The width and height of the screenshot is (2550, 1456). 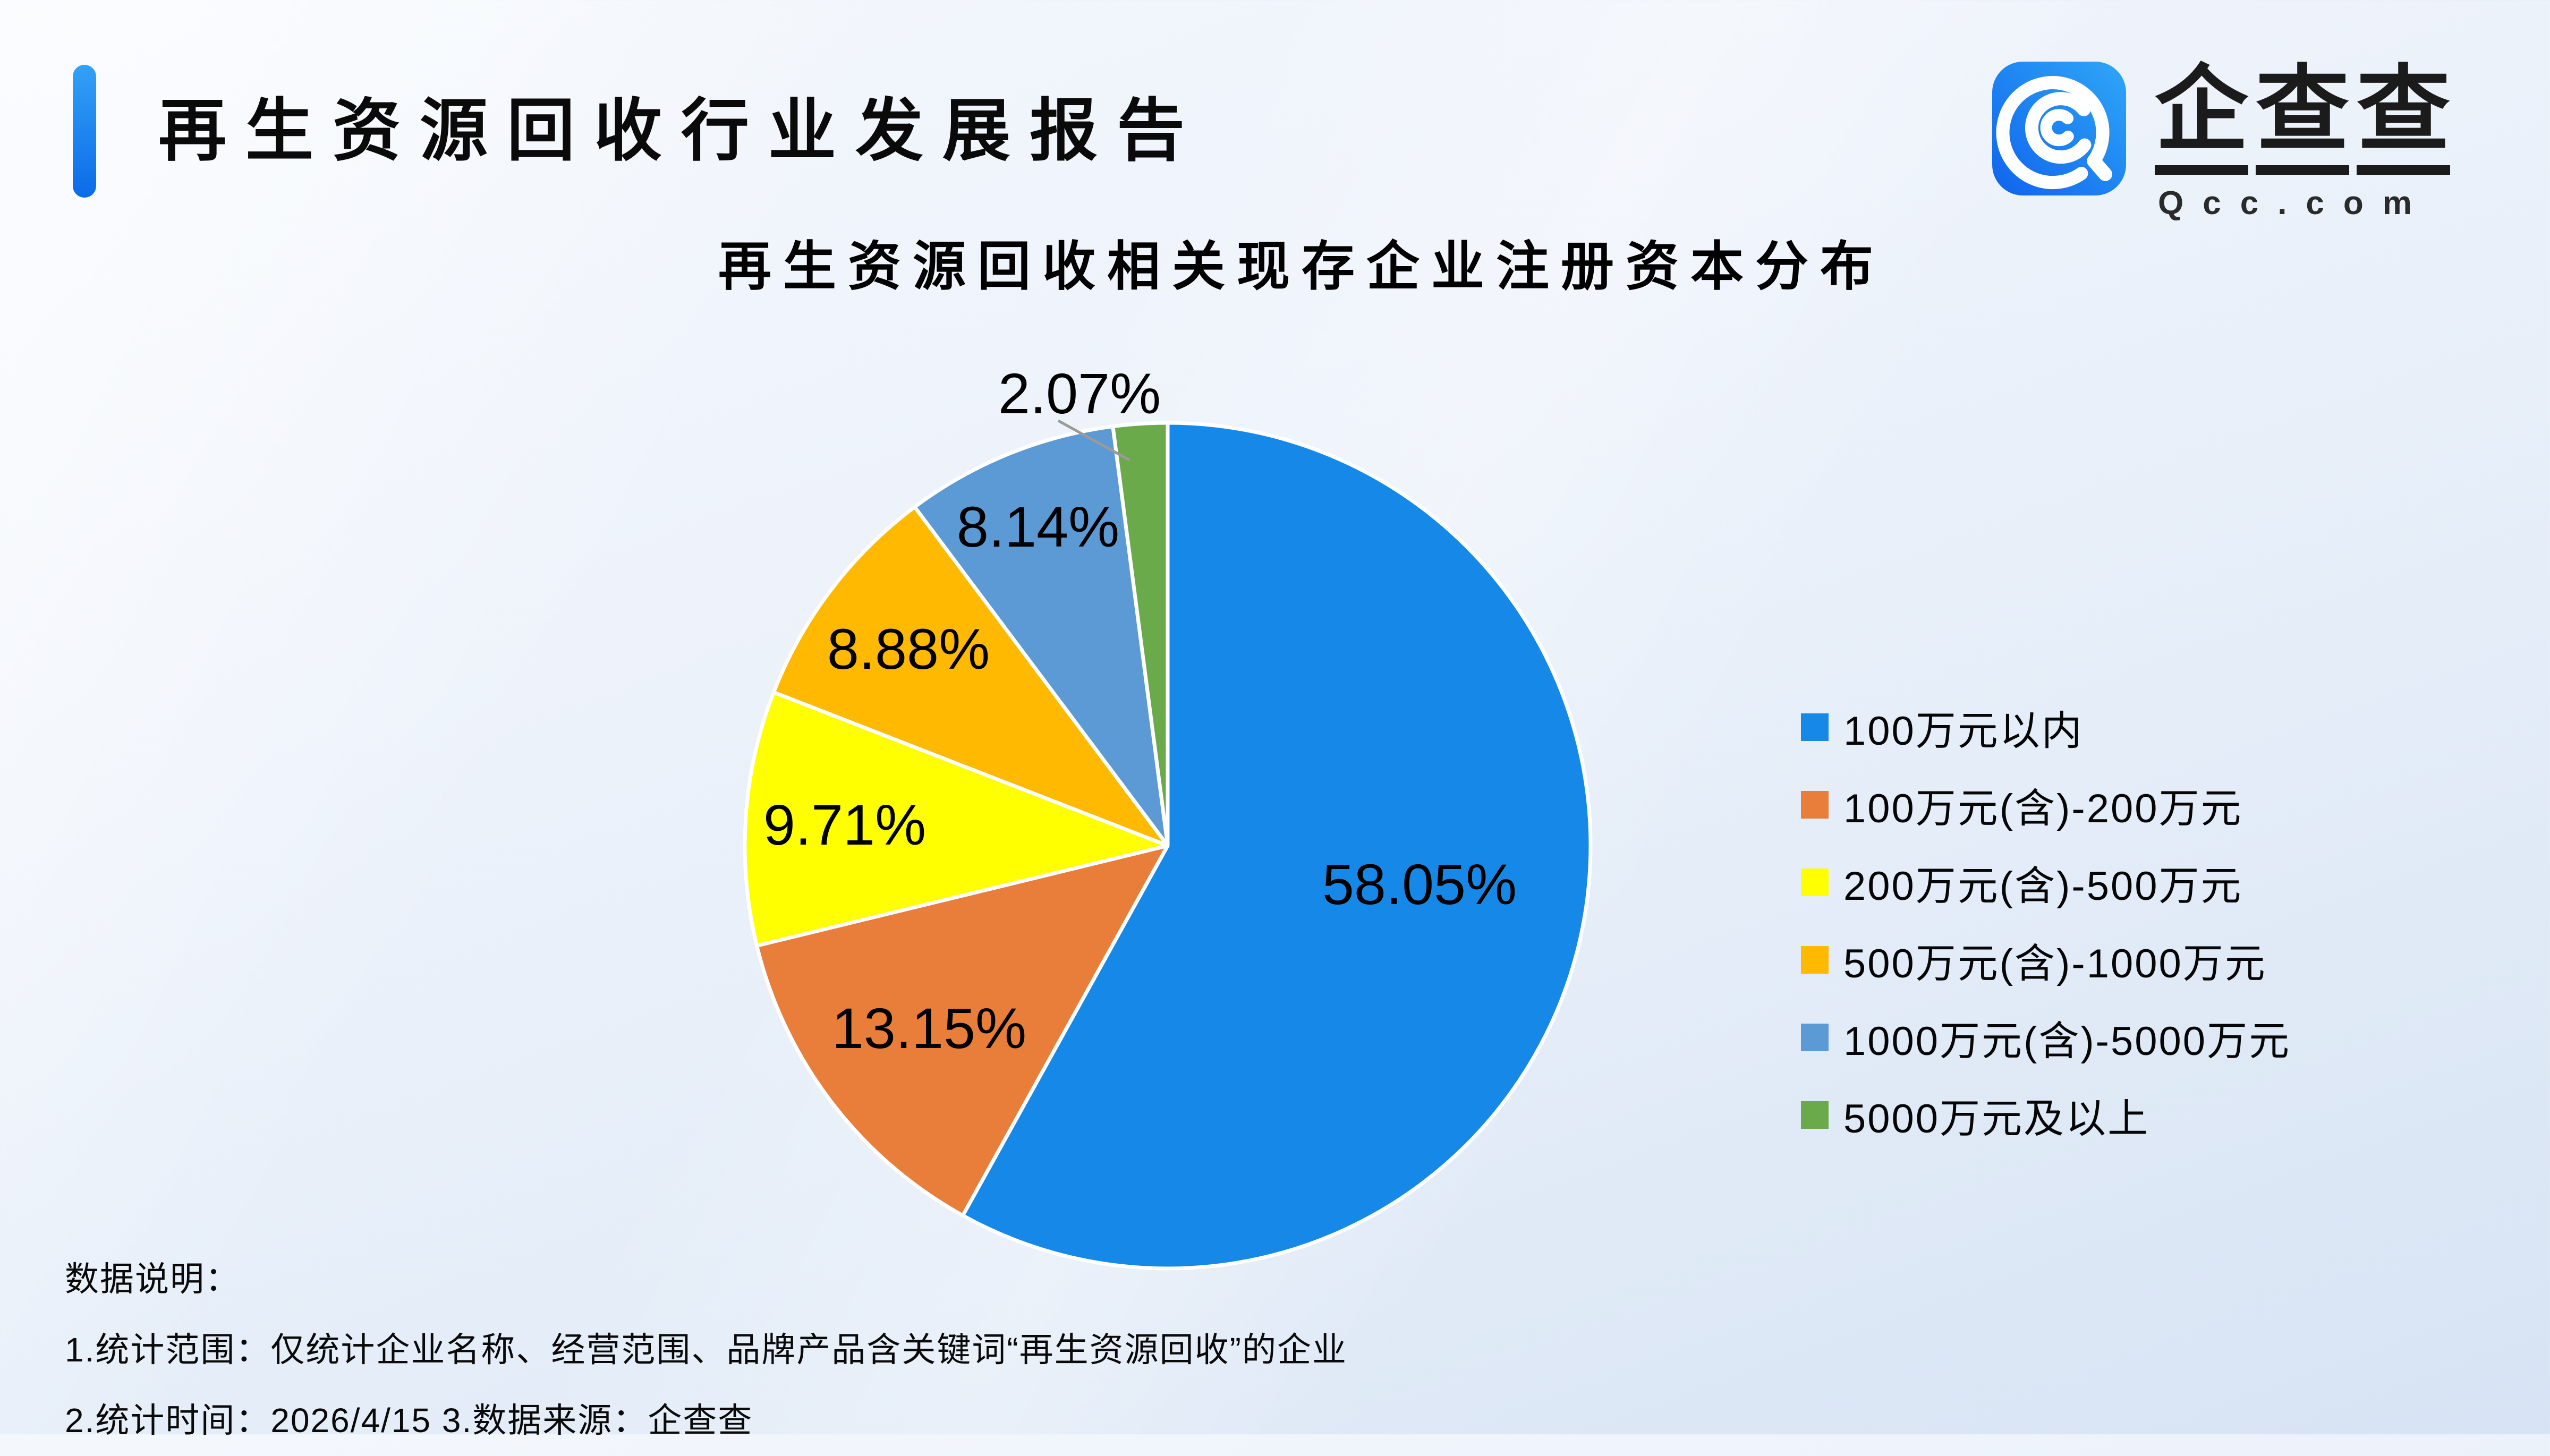 What do you see at coordinates (1419, 884) in the screenshot?
I see `pie-data-label-1: 58.05%` at bounding box center [1419, 884].